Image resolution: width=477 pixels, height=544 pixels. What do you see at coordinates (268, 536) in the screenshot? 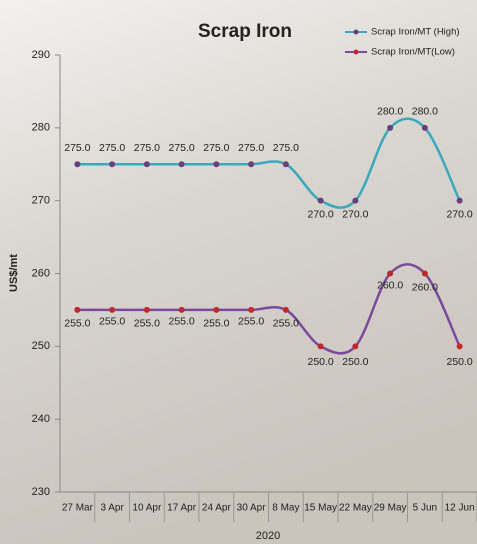
I see `x-axis-label: 2020` at bounding box center [268, 536].